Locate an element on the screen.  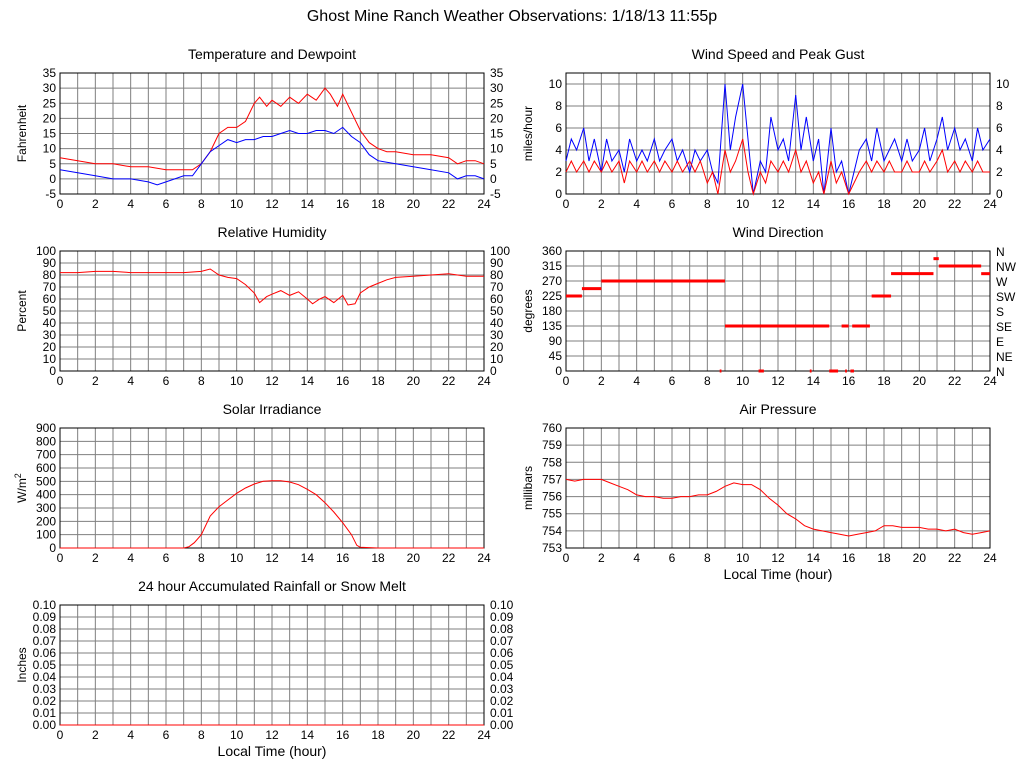
y-tick-label: 25 is located at coordinates (50, 103).